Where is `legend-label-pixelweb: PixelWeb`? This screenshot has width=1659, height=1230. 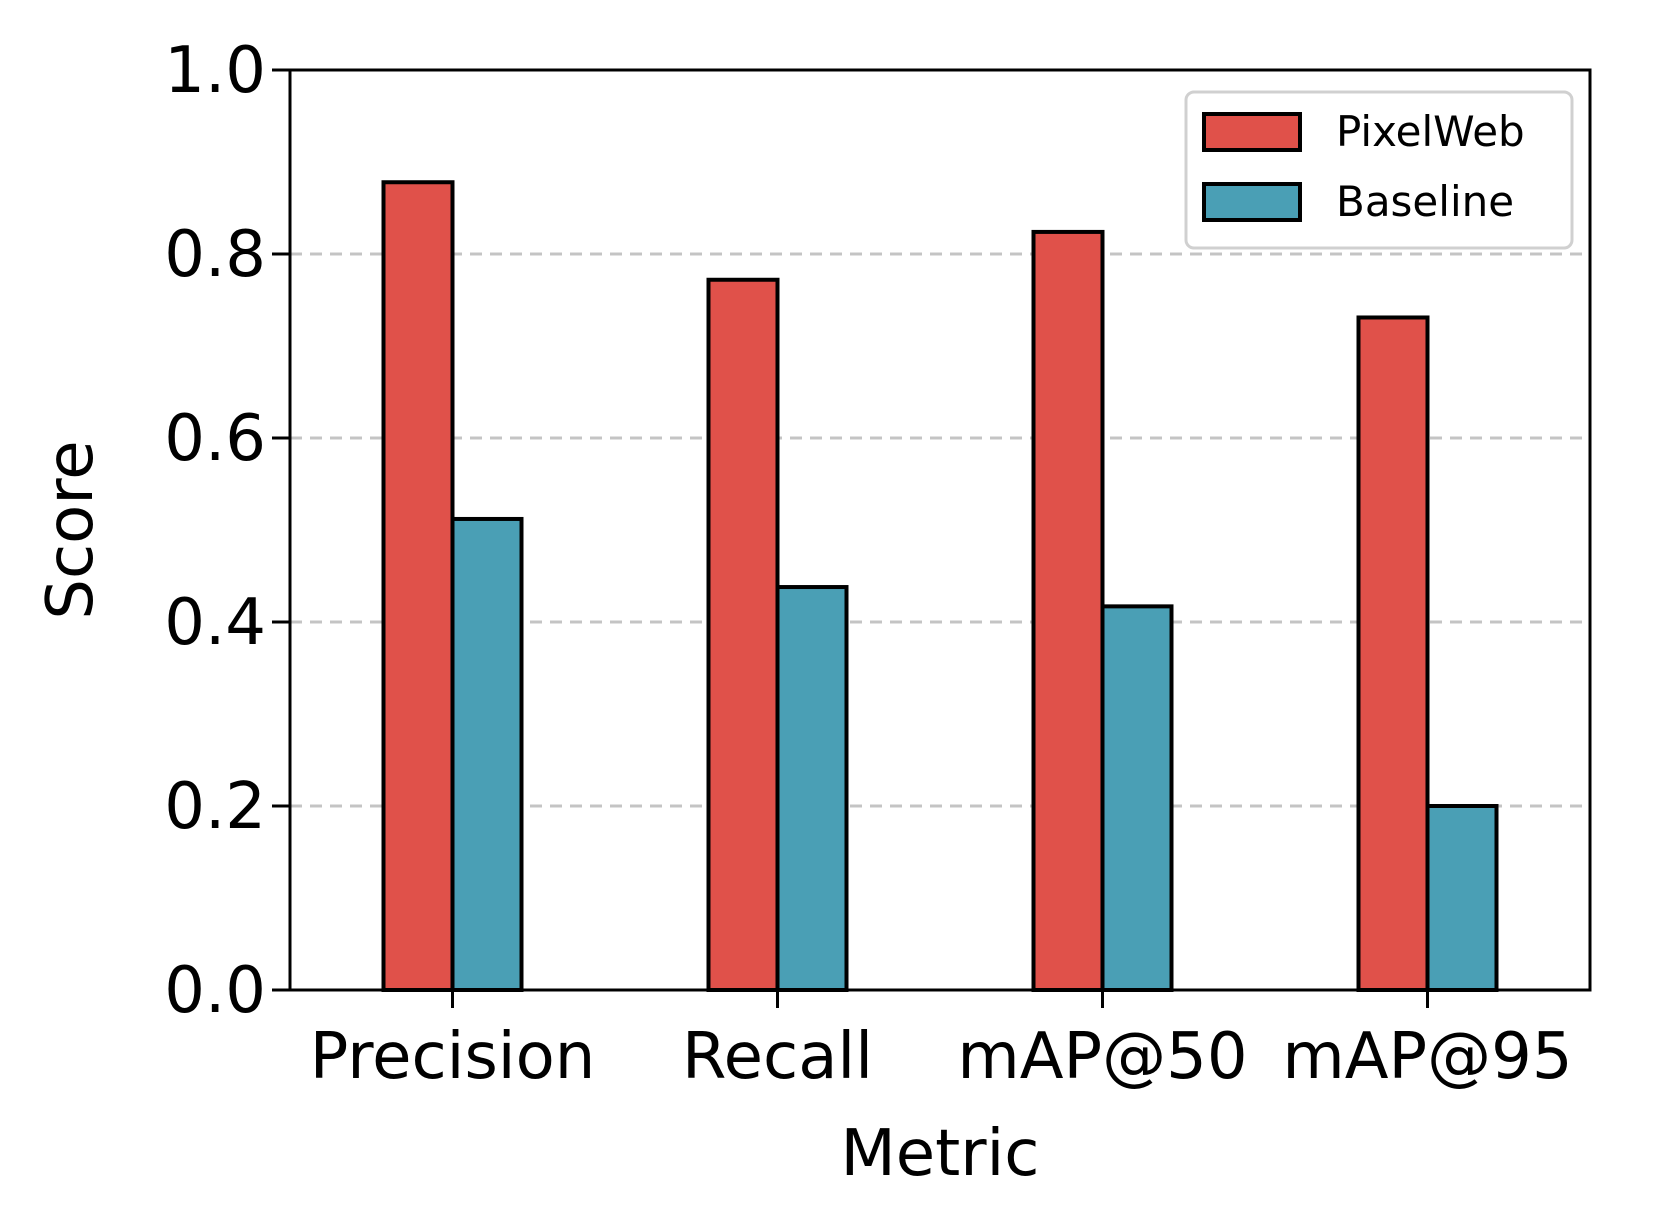
legend-label-pixelweb: PixelWeb is located at coordinates (1430, 131).